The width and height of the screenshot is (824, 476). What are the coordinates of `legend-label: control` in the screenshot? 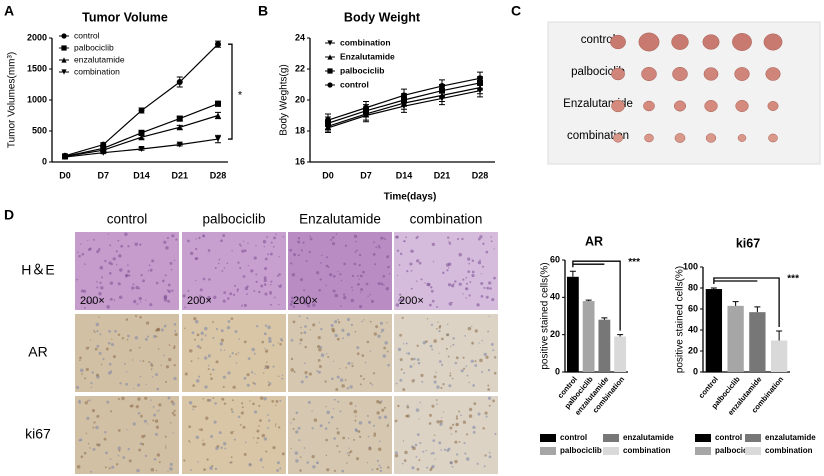 It's located at (354, 84).